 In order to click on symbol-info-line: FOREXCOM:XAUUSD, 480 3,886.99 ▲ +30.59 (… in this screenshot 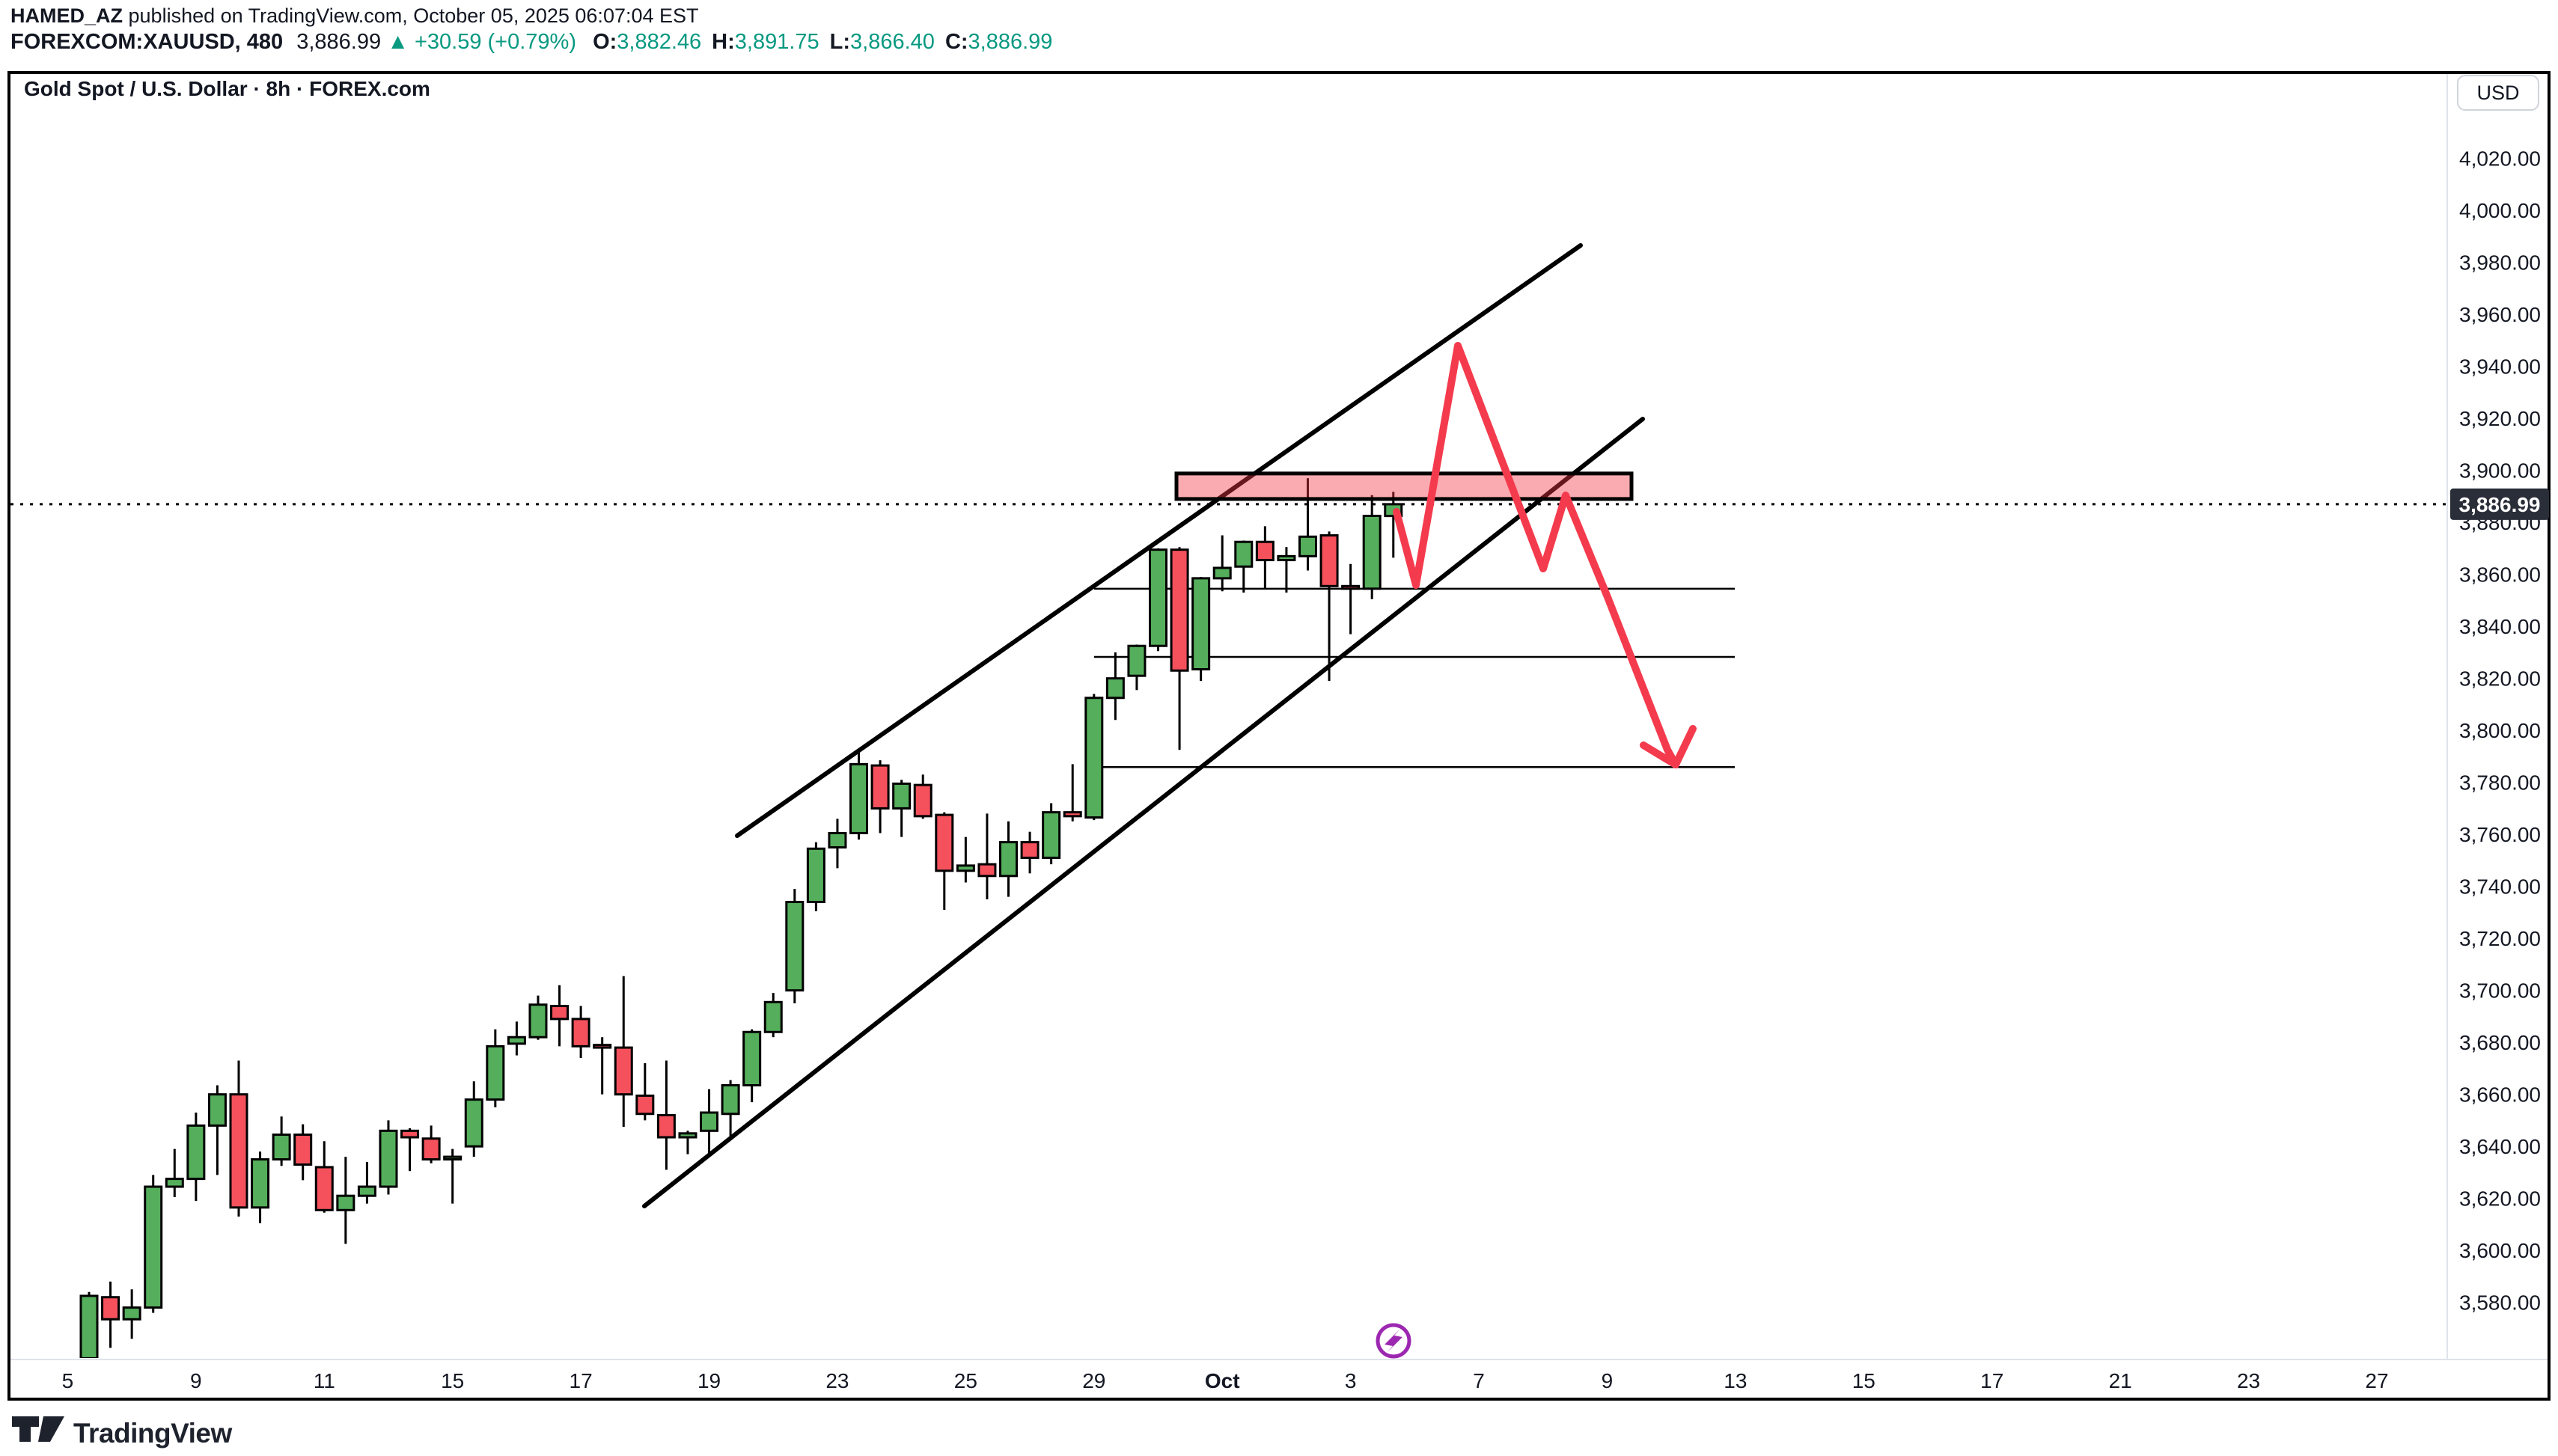, I will do `click(531, 42)`.